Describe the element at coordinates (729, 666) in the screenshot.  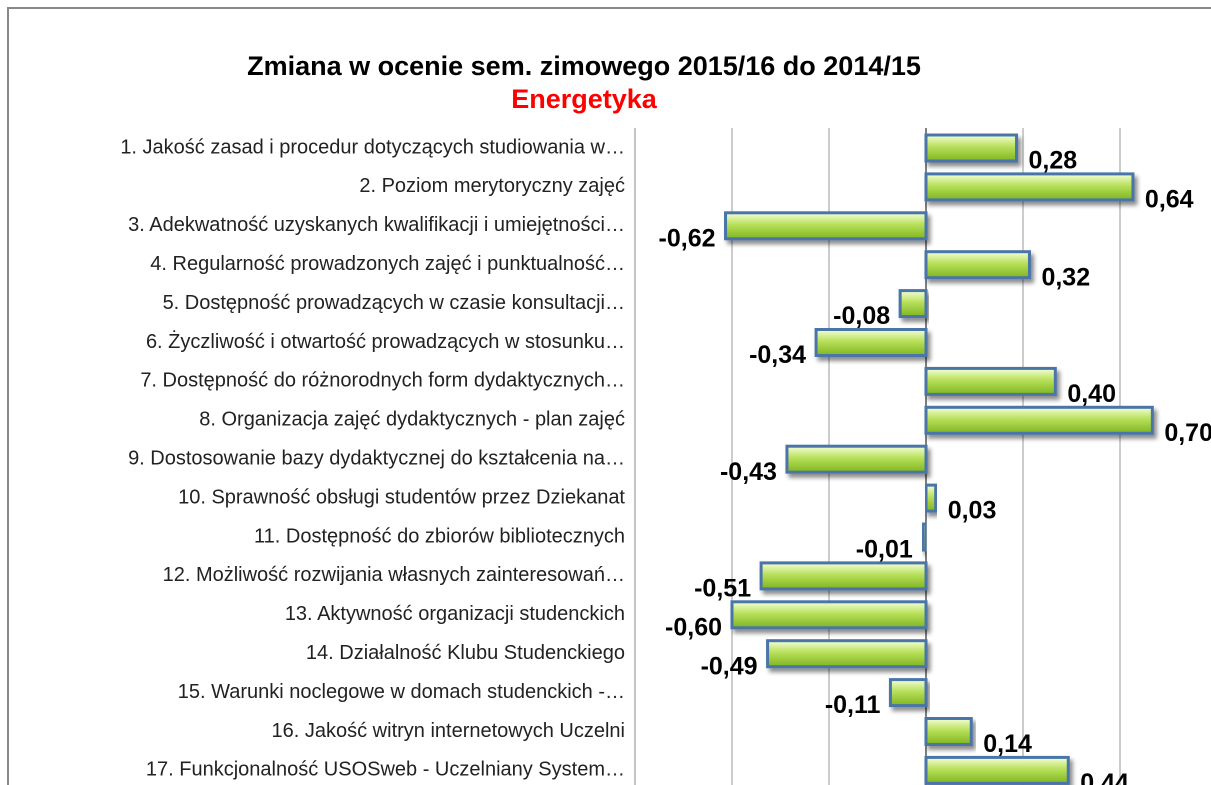
I see `value-label: -0,49` at that location.